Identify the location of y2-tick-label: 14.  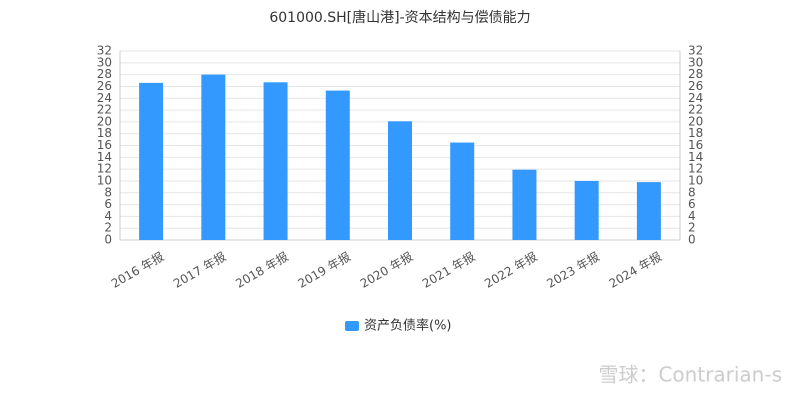
(695, 157).